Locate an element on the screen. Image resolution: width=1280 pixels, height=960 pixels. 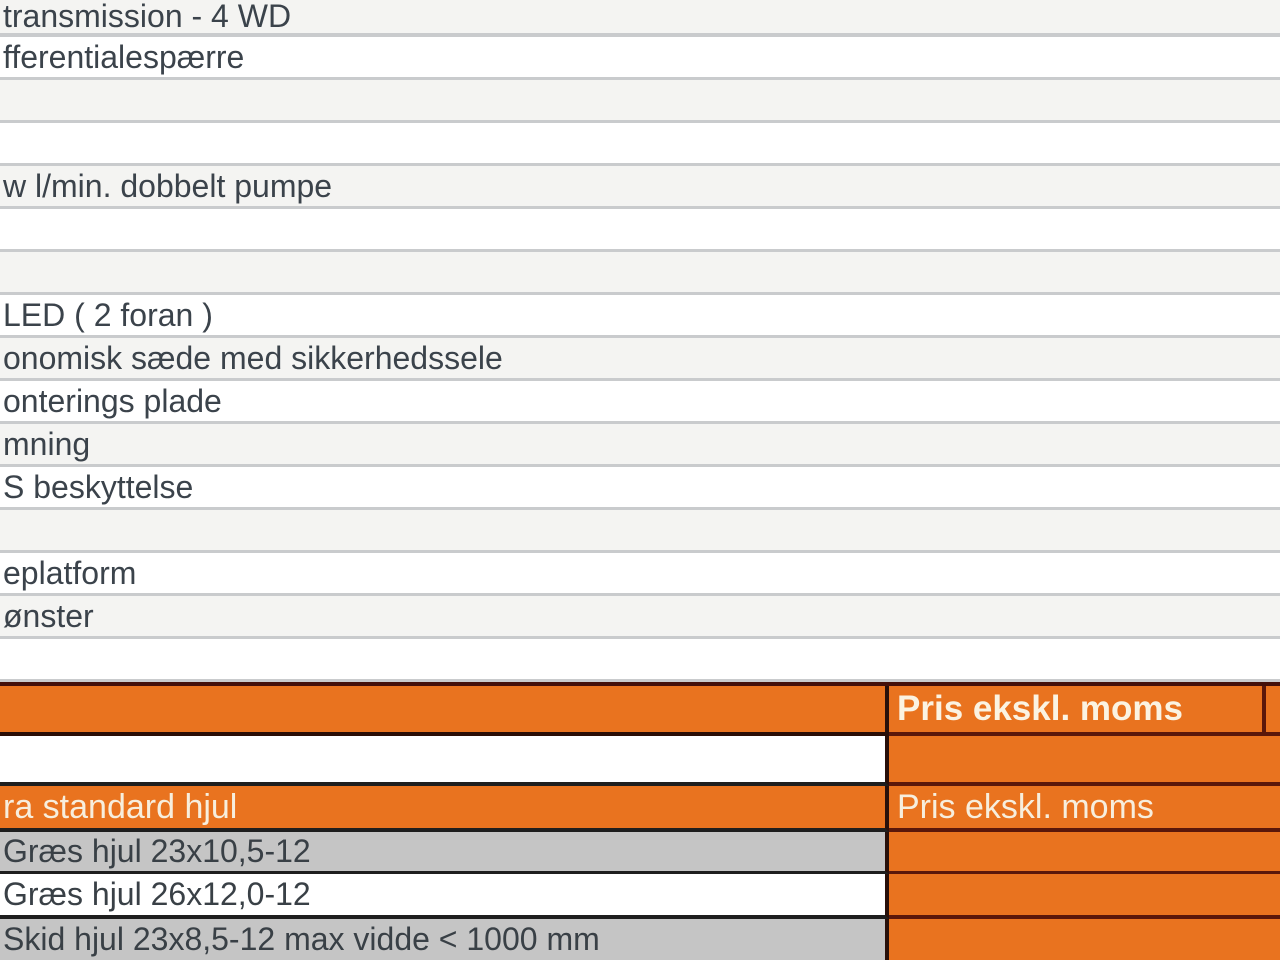
option-row: Græs hjul 26x12,0-12 is located at coordinates (640, 896).